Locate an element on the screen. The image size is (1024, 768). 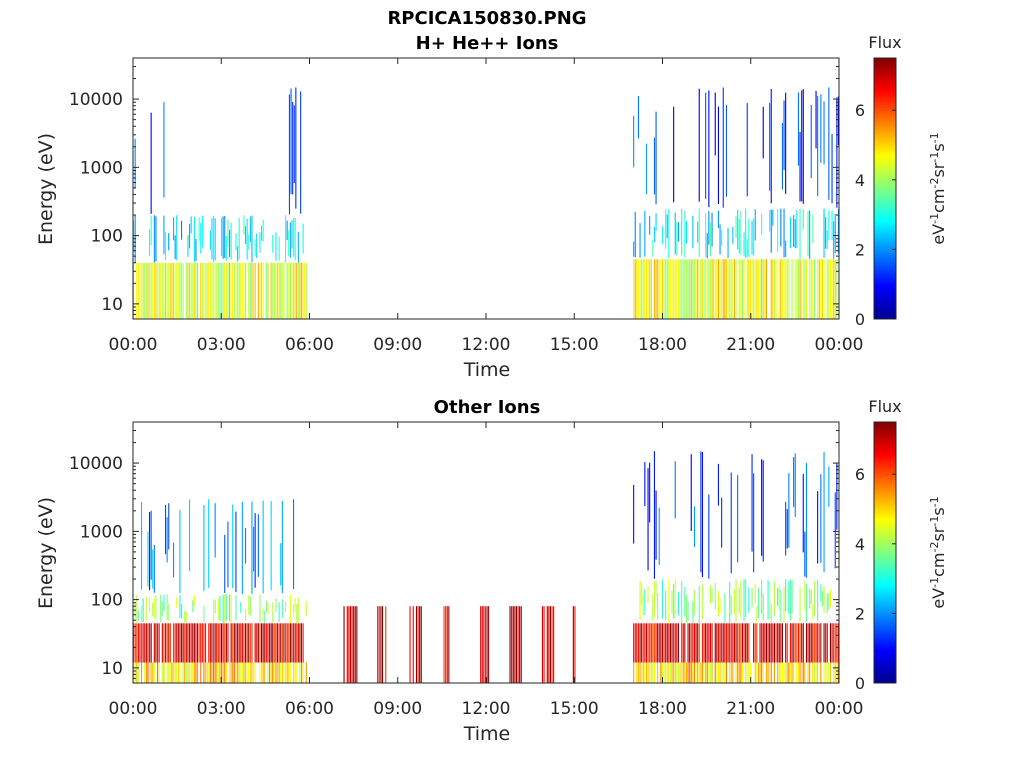
flux-band is located at coordinates (295, 151).